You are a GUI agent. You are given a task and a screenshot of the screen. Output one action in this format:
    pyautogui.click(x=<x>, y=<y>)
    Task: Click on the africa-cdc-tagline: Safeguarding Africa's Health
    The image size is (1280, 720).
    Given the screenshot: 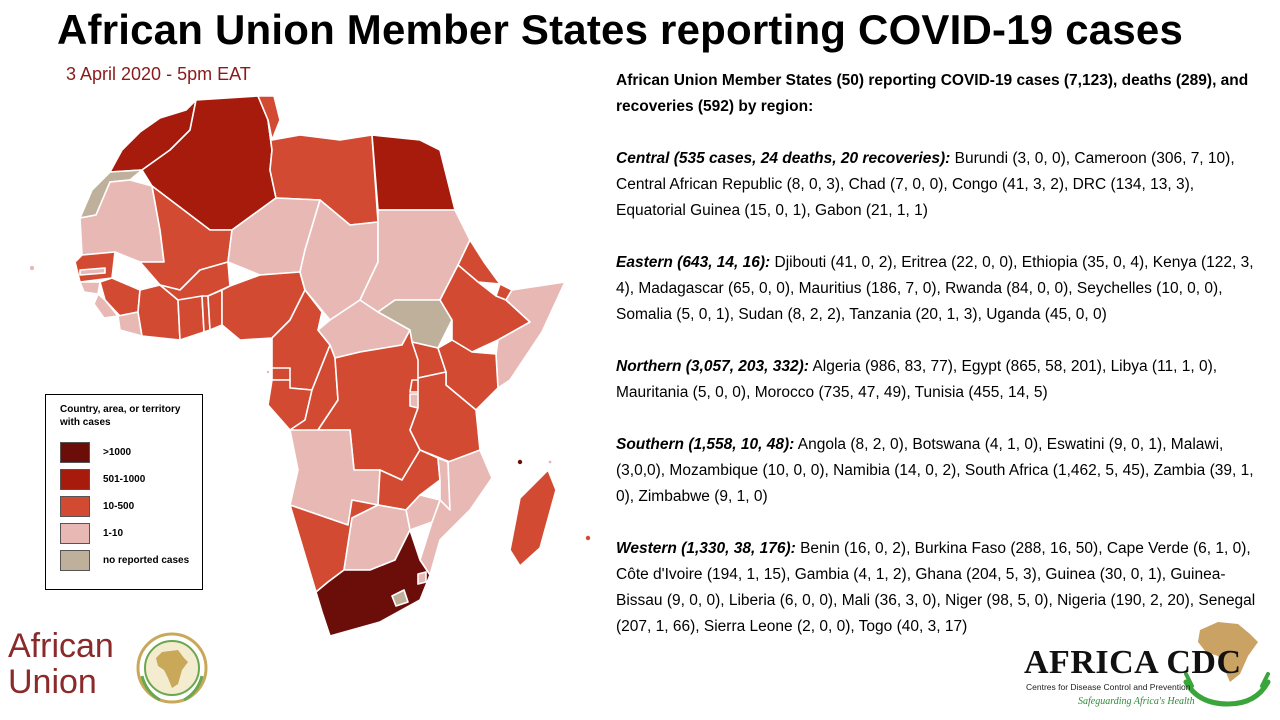 What is the action you would take?
    pyautogui.click(x=1136, y=701)
    